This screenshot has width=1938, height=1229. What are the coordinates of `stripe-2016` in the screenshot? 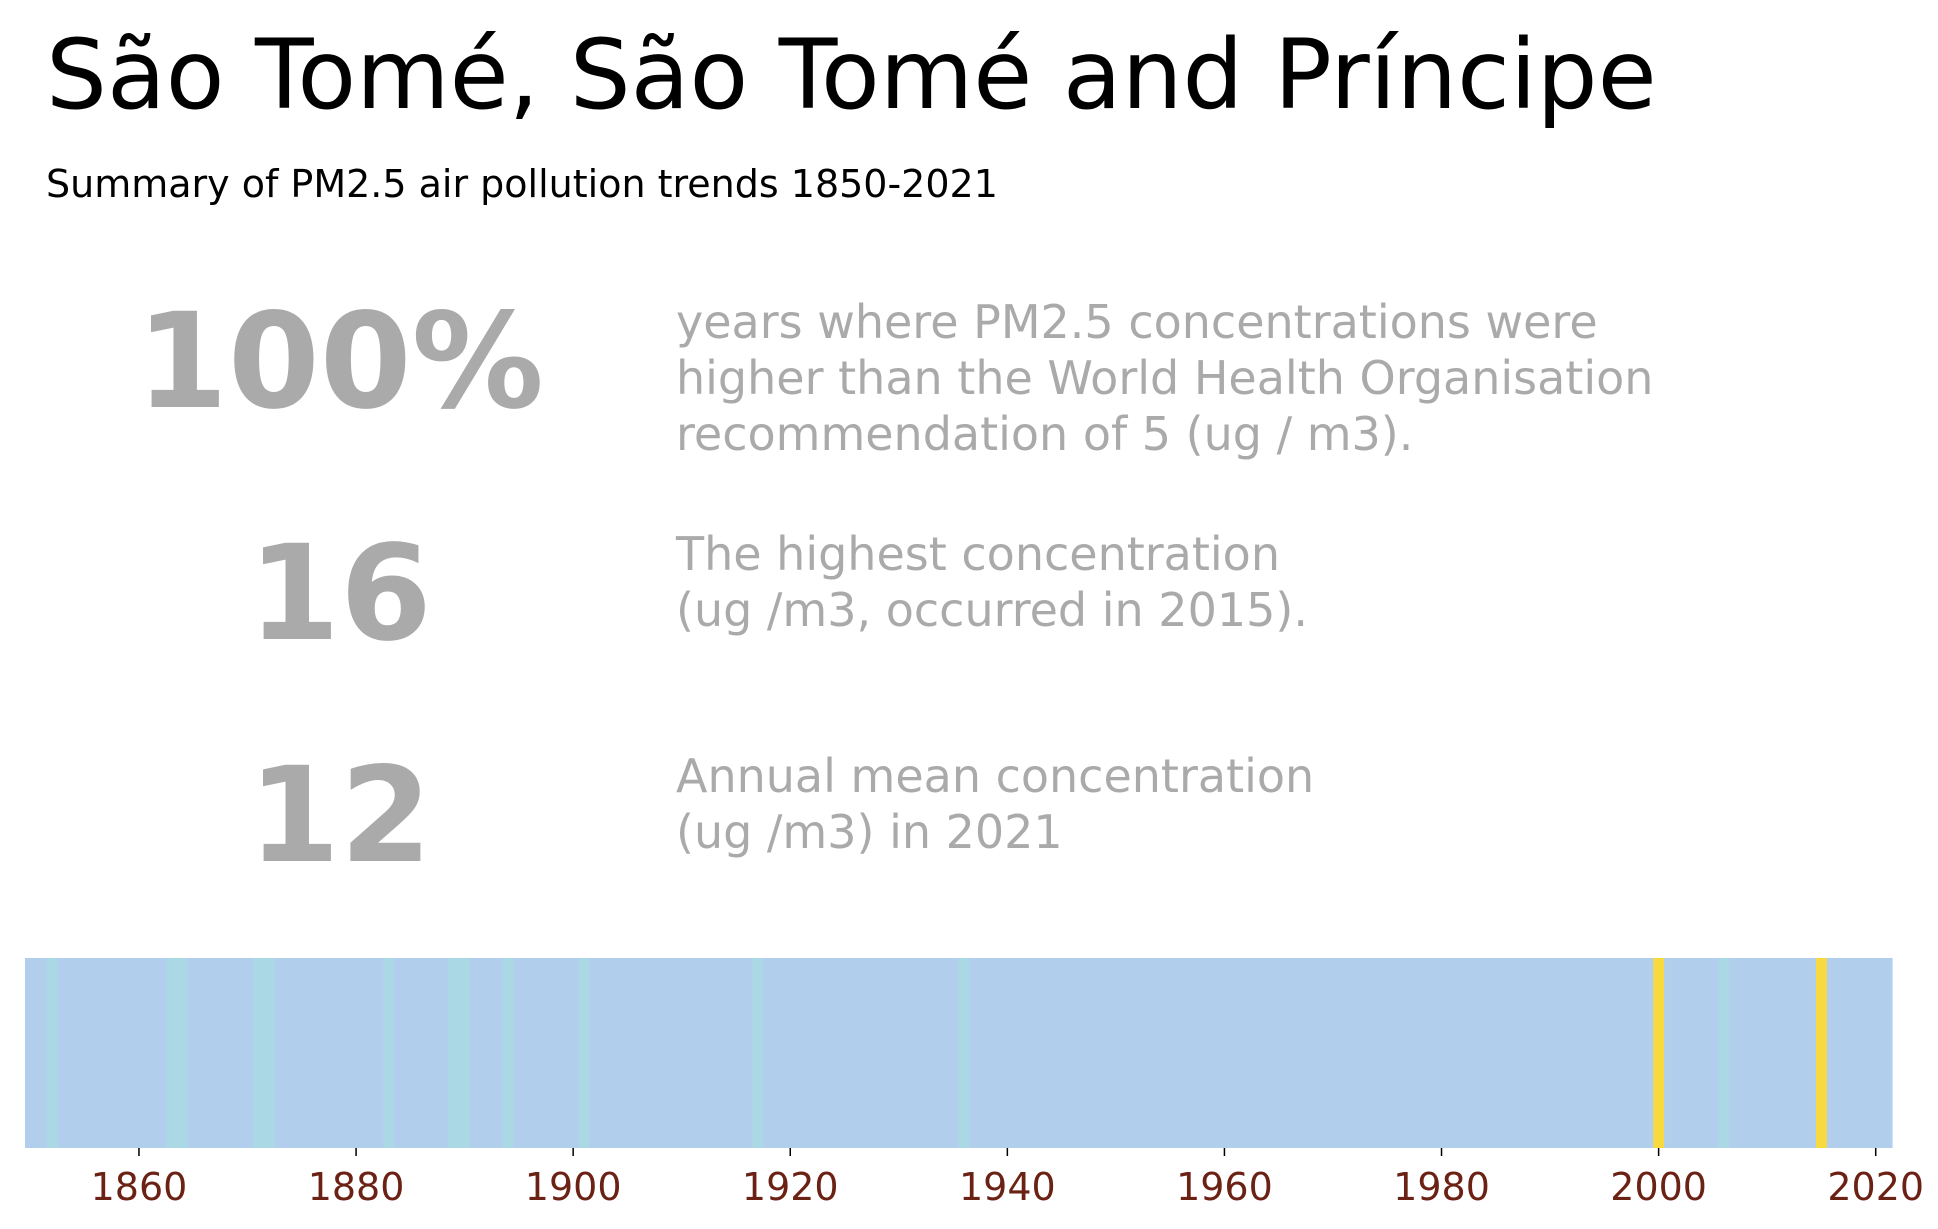 It's located at (1832, 1053).